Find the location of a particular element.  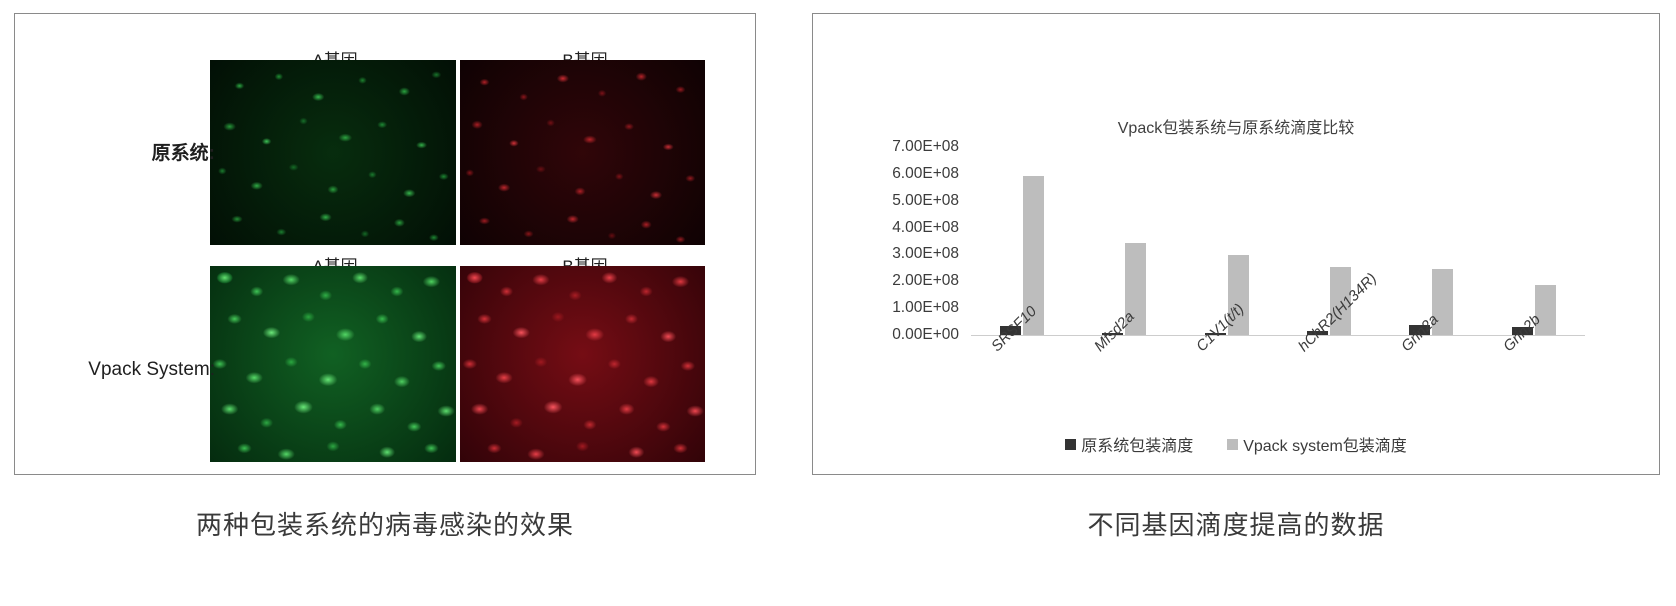

micrograph-original-gene-b is located at coordinates (582, 152).